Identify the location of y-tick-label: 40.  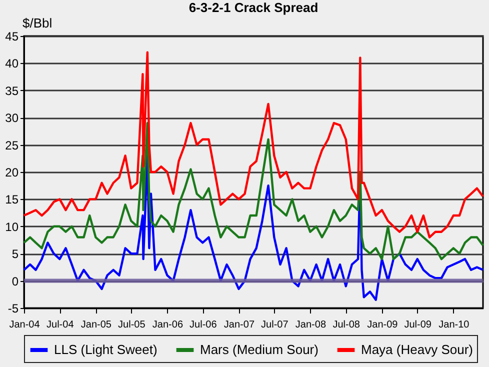
(12, 63).